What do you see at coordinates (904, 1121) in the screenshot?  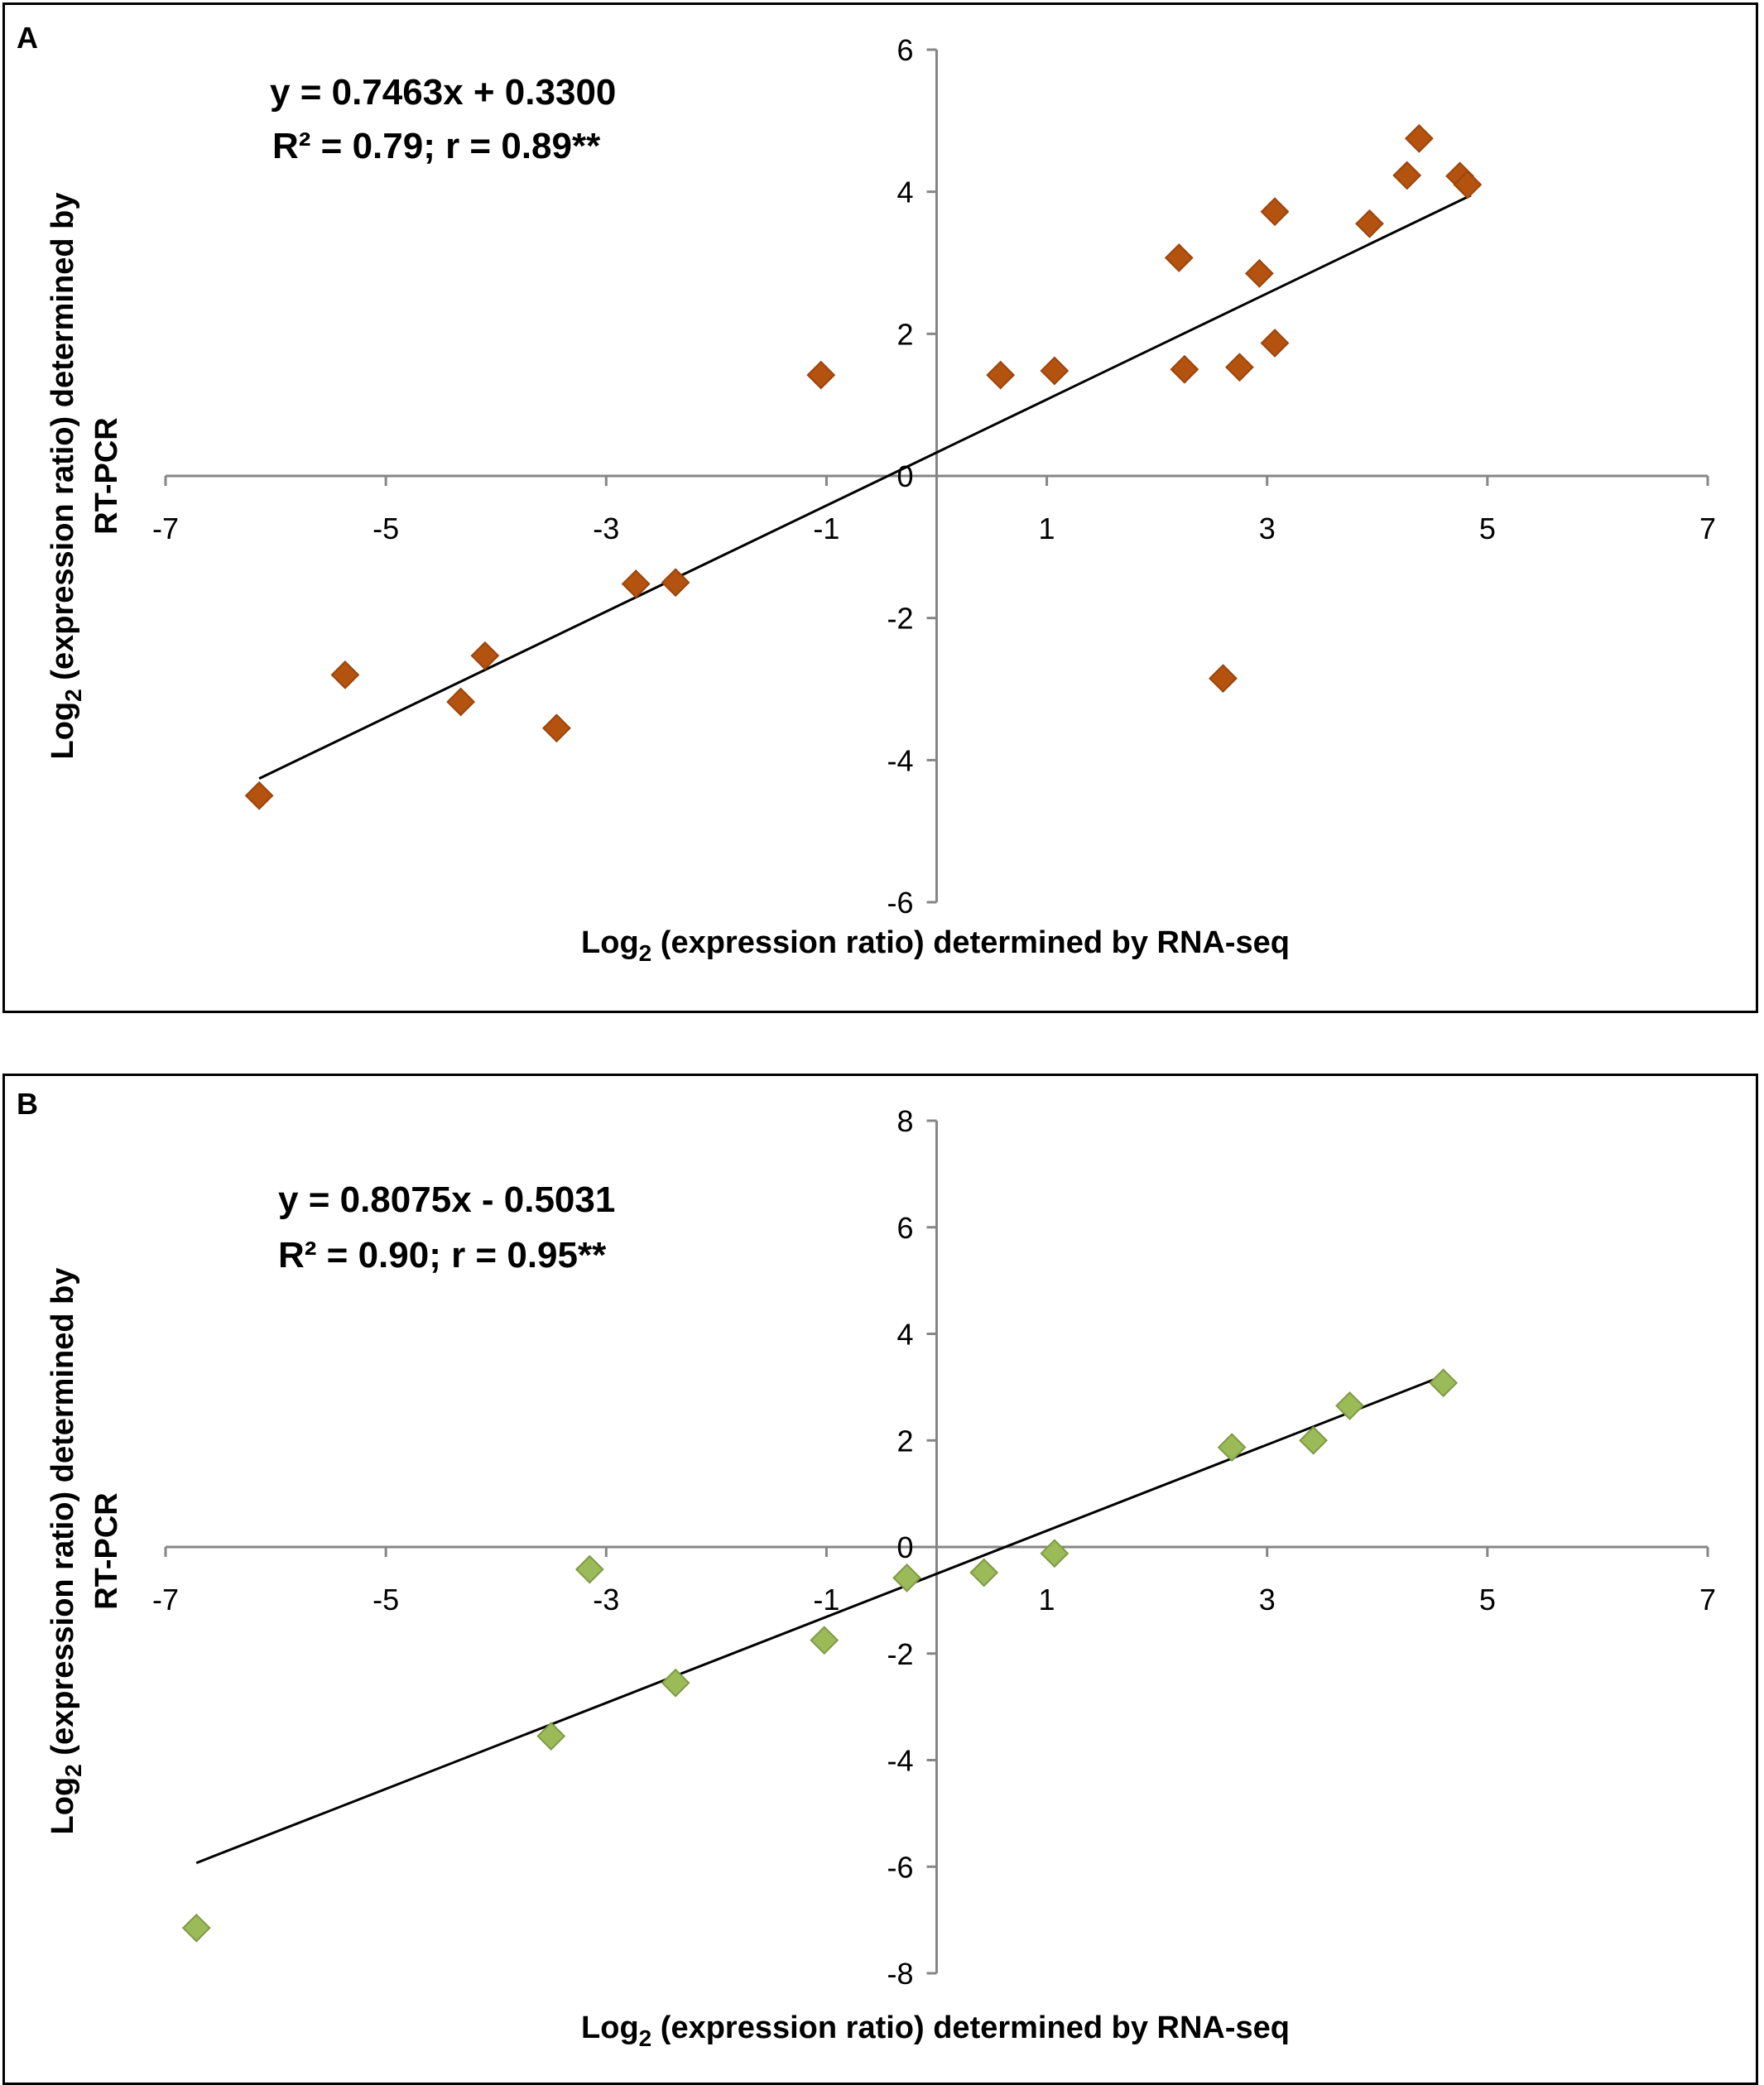 I see `y-tick-label: 8` at bounding box center [904, 1121].